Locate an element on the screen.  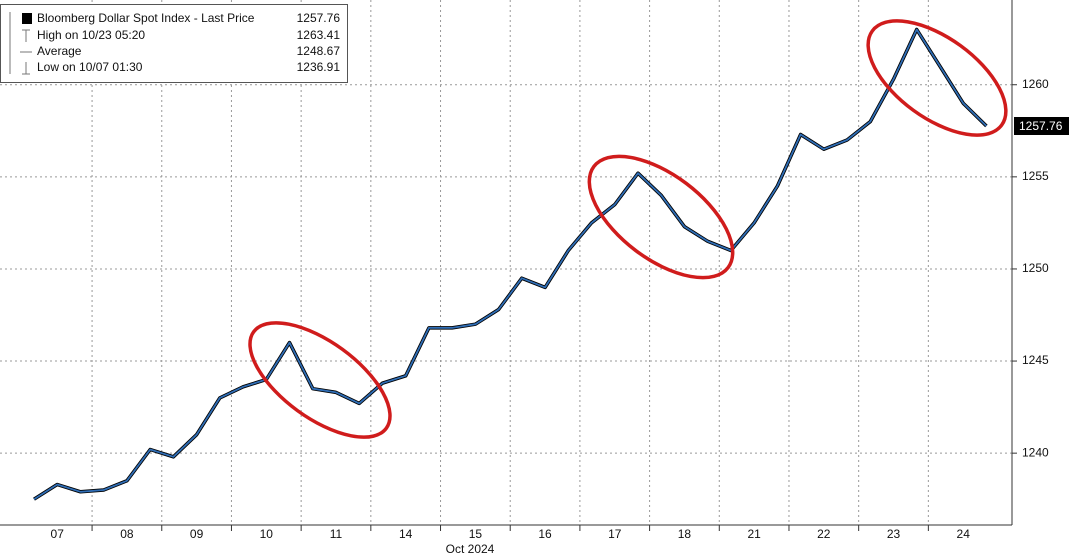
legend-label: Bloomberg Dollar Spot Index - Last Price is located at coordinates (146, 18).